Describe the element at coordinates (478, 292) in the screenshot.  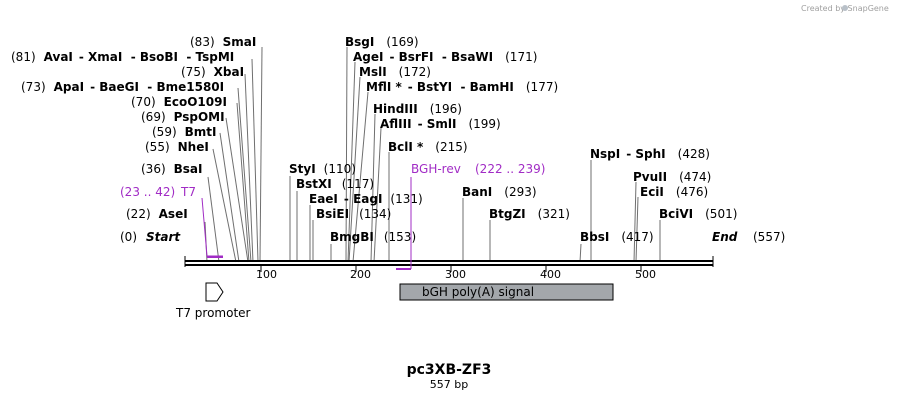
I see `feature-label: bGH poly(A) signal` at that location.